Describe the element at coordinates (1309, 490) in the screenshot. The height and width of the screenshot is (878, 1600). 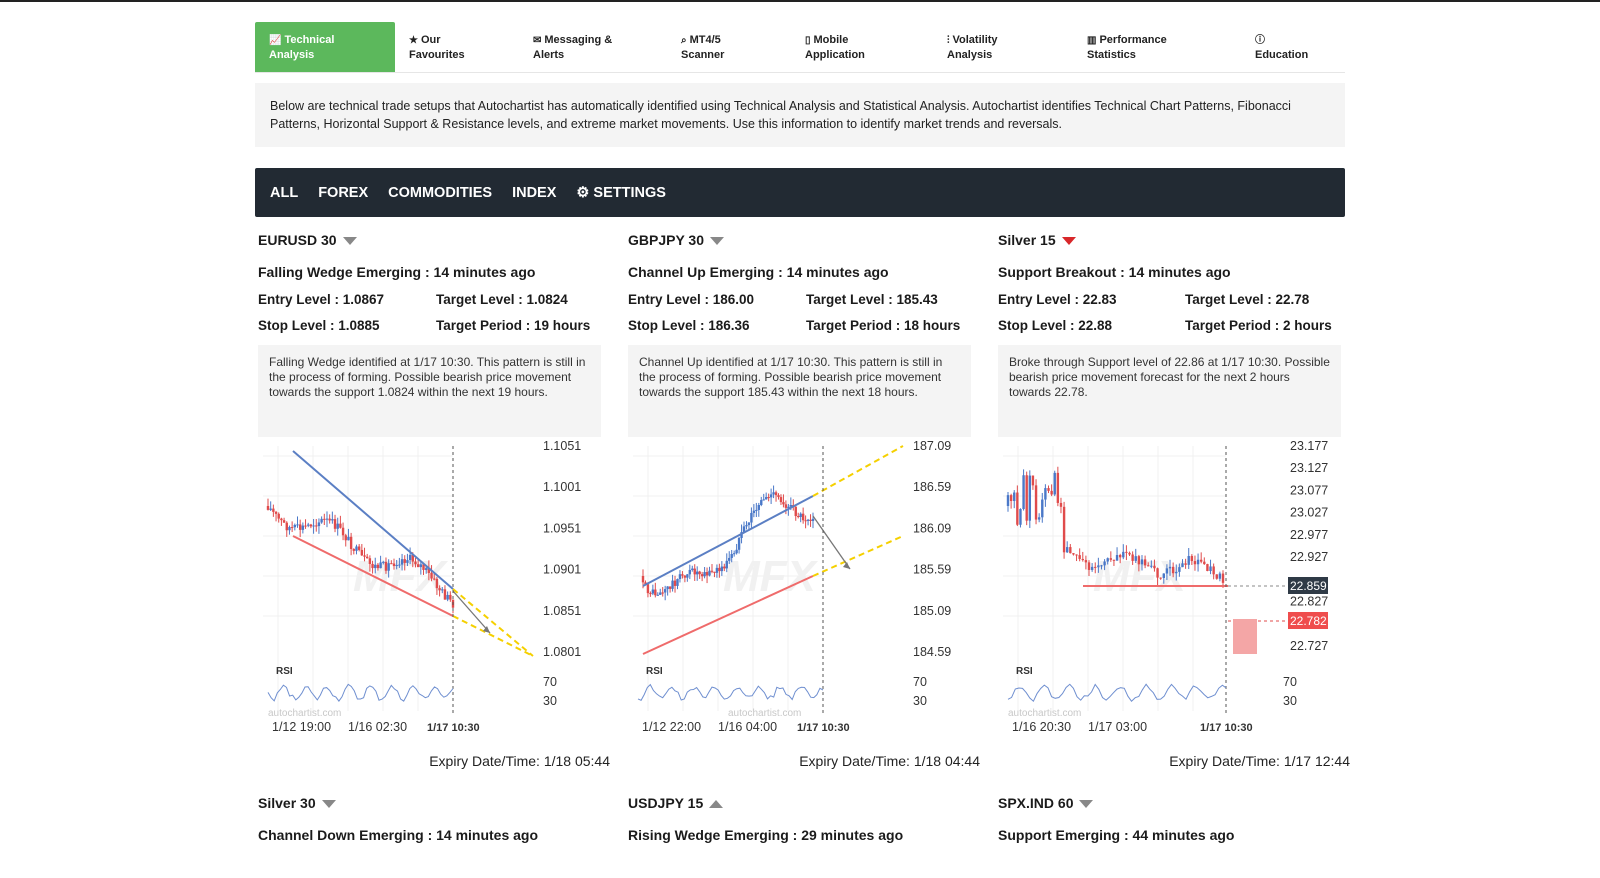
I see `y-tick-label: 23.077` at that location.